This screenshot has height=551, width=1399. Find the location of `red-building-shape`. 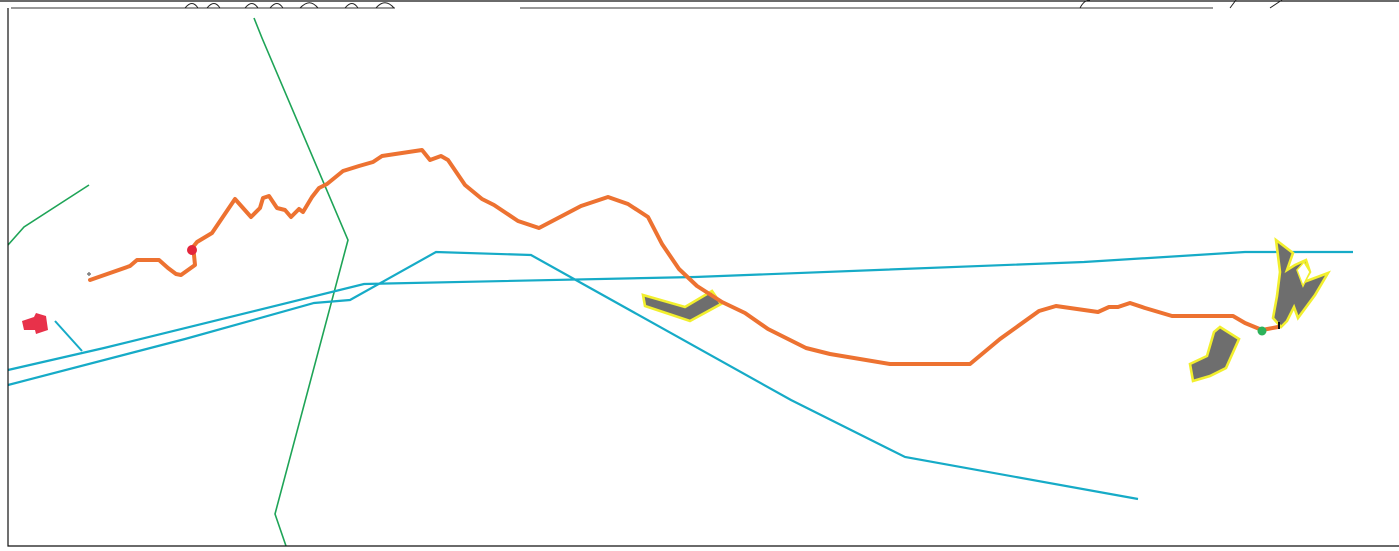

red-building-shape is located at coordinates (35, 323).